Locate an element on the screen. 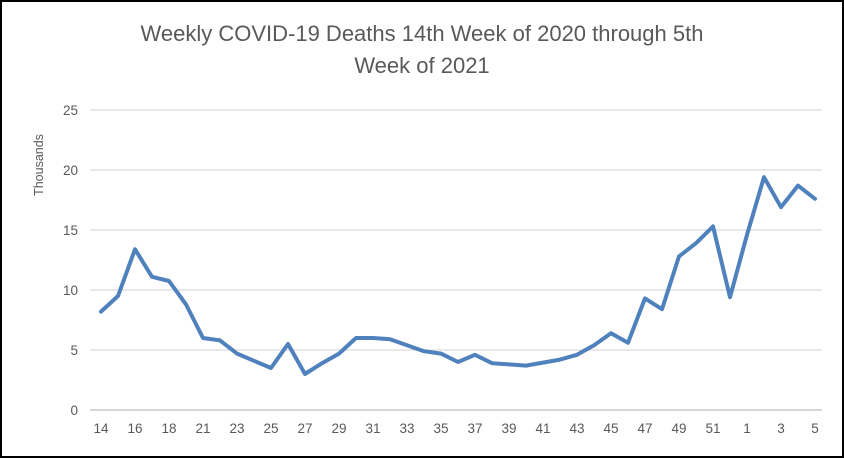  x-tick-label: 45 is located at coordinates (610, 428).